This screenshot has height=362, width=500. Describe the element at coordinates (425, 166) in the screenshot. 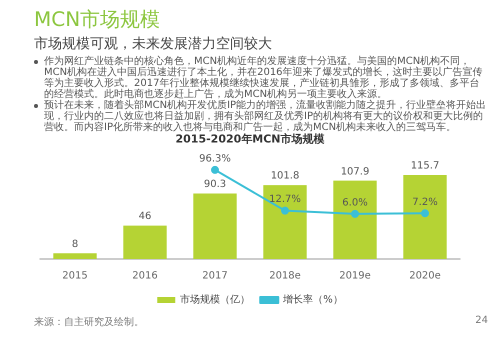

I see `data-label: 115.7` at that location.